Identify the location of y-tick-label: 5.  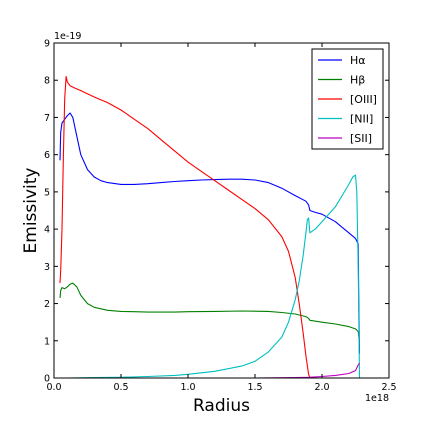
(47, 192).